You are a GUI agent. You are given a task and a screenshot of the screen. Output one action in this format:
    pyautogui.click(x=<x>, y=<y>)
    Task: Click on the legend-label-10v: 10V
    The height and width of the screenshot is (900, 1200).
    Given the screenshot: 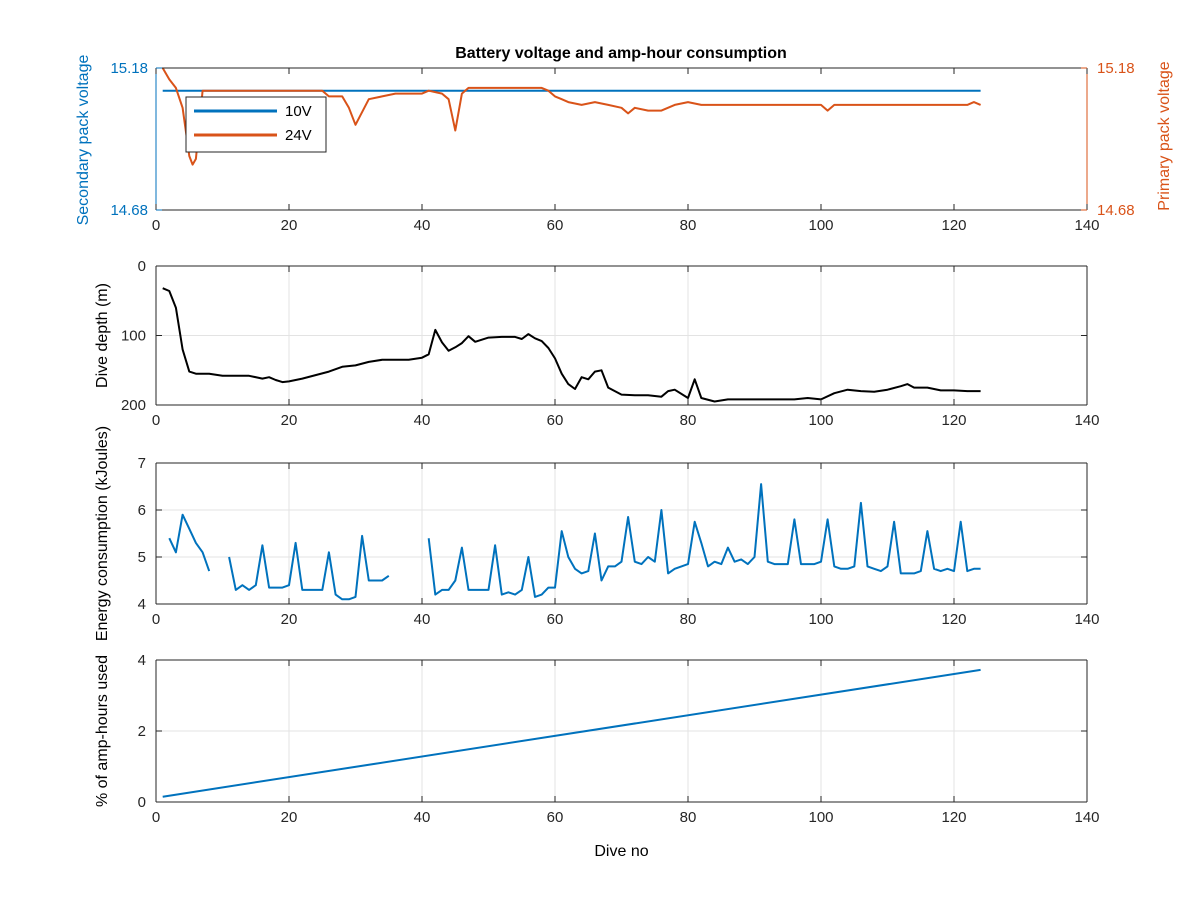 What is the action you would take?
    pyautogui.click(x=298, y=111)
    